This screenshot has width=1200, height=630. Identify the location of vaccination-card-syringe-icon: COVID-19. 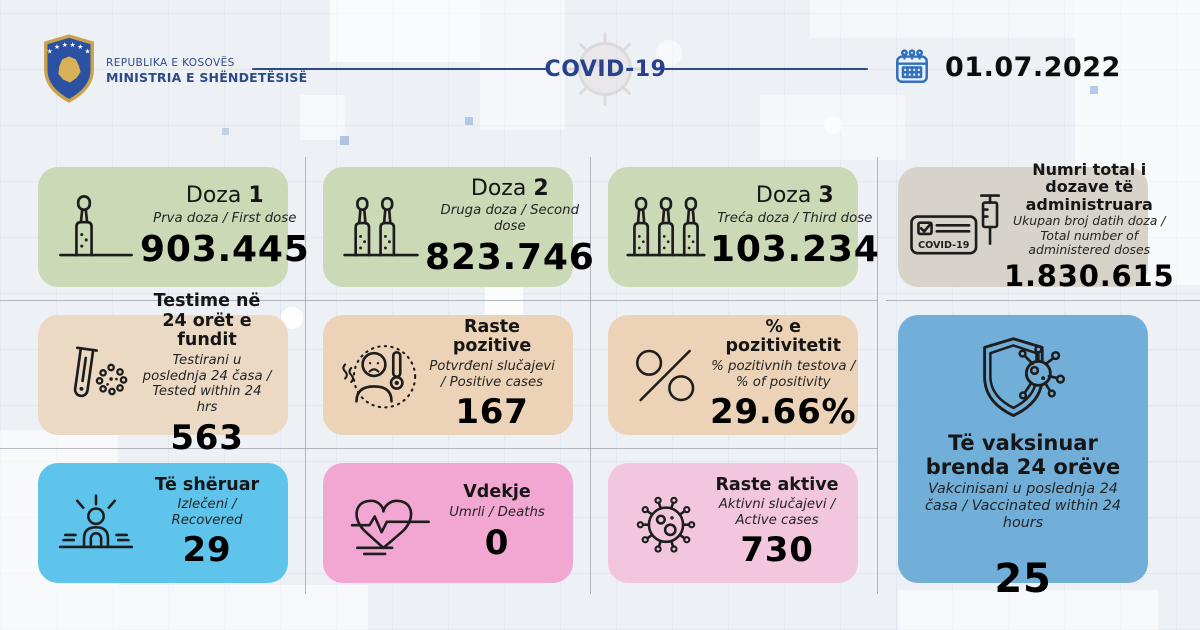
(956, 227).